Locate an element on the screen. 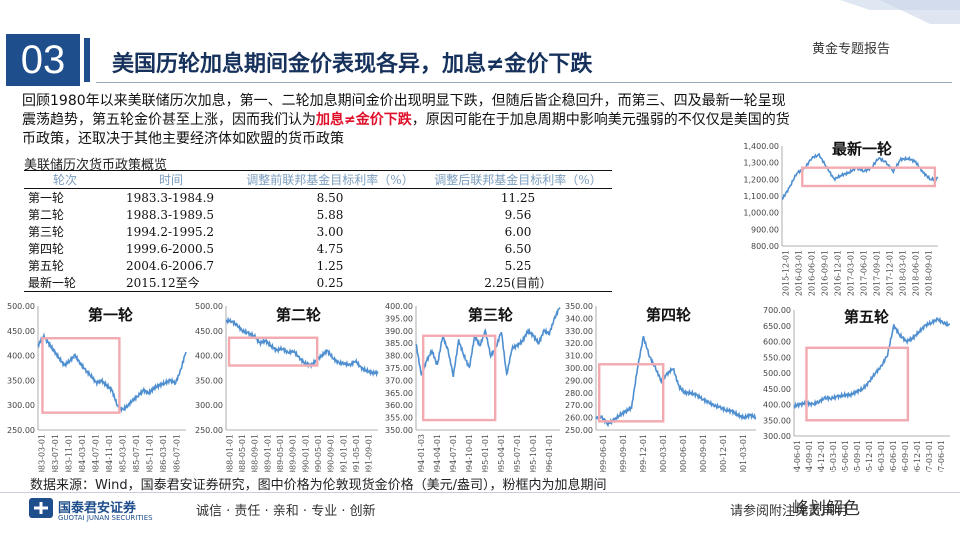 This screenshot has height=540, width=960. y-tick-label: 280.00 is located at coordinates (579, 393).